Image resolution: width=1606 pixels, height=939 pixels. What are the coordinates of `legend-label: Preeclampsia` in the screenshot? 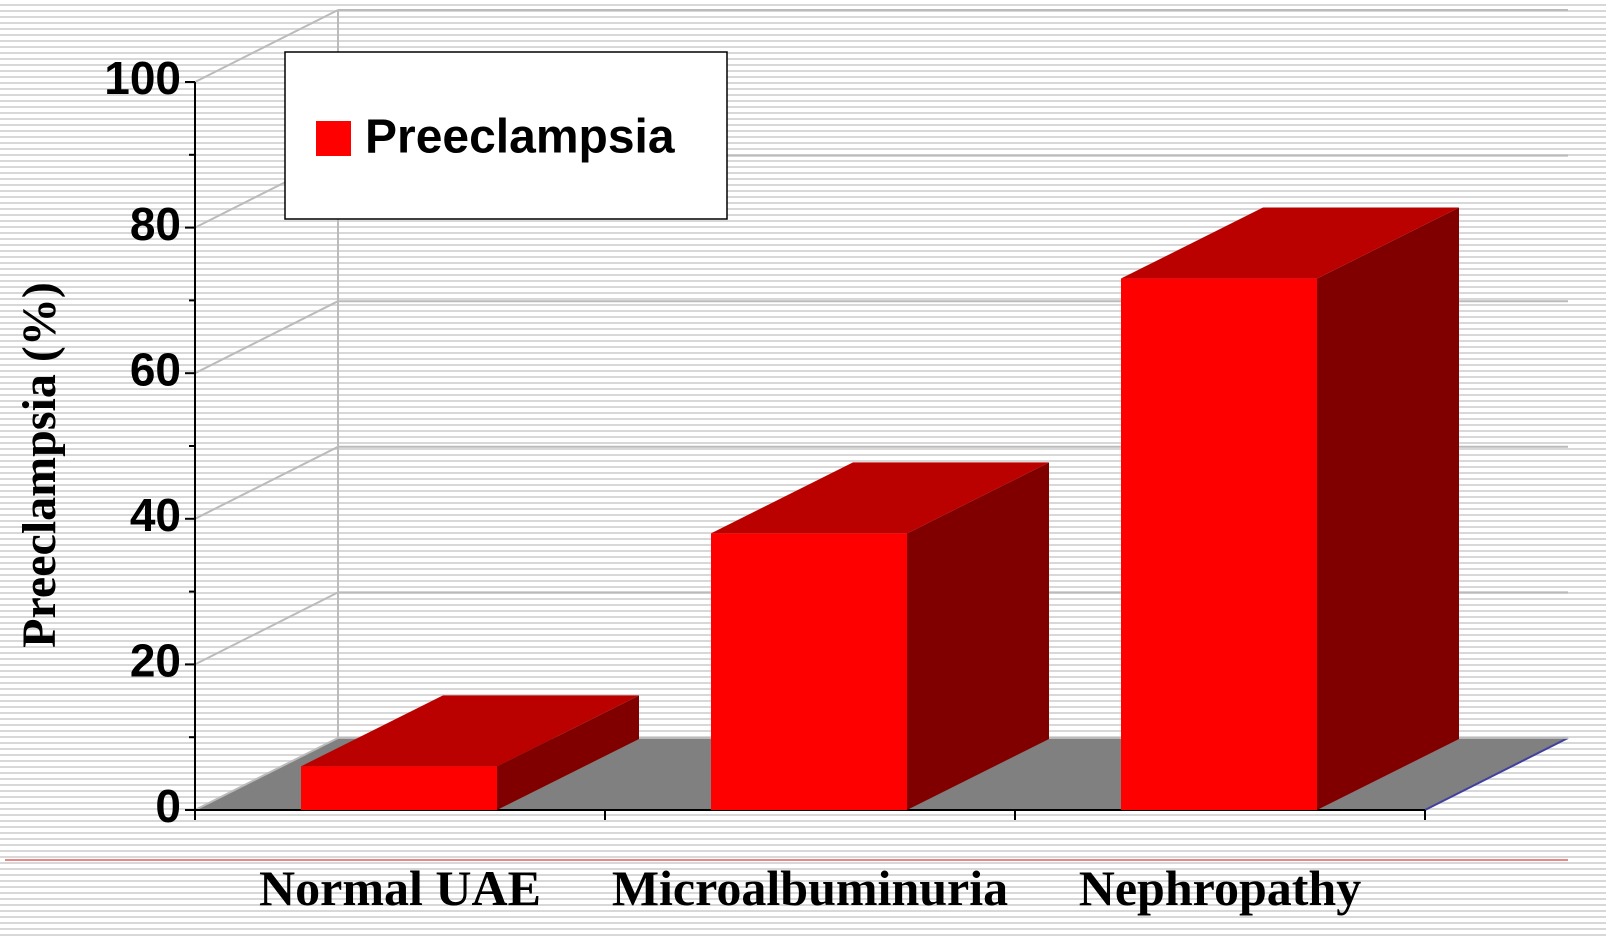 It's located at (520, 137).